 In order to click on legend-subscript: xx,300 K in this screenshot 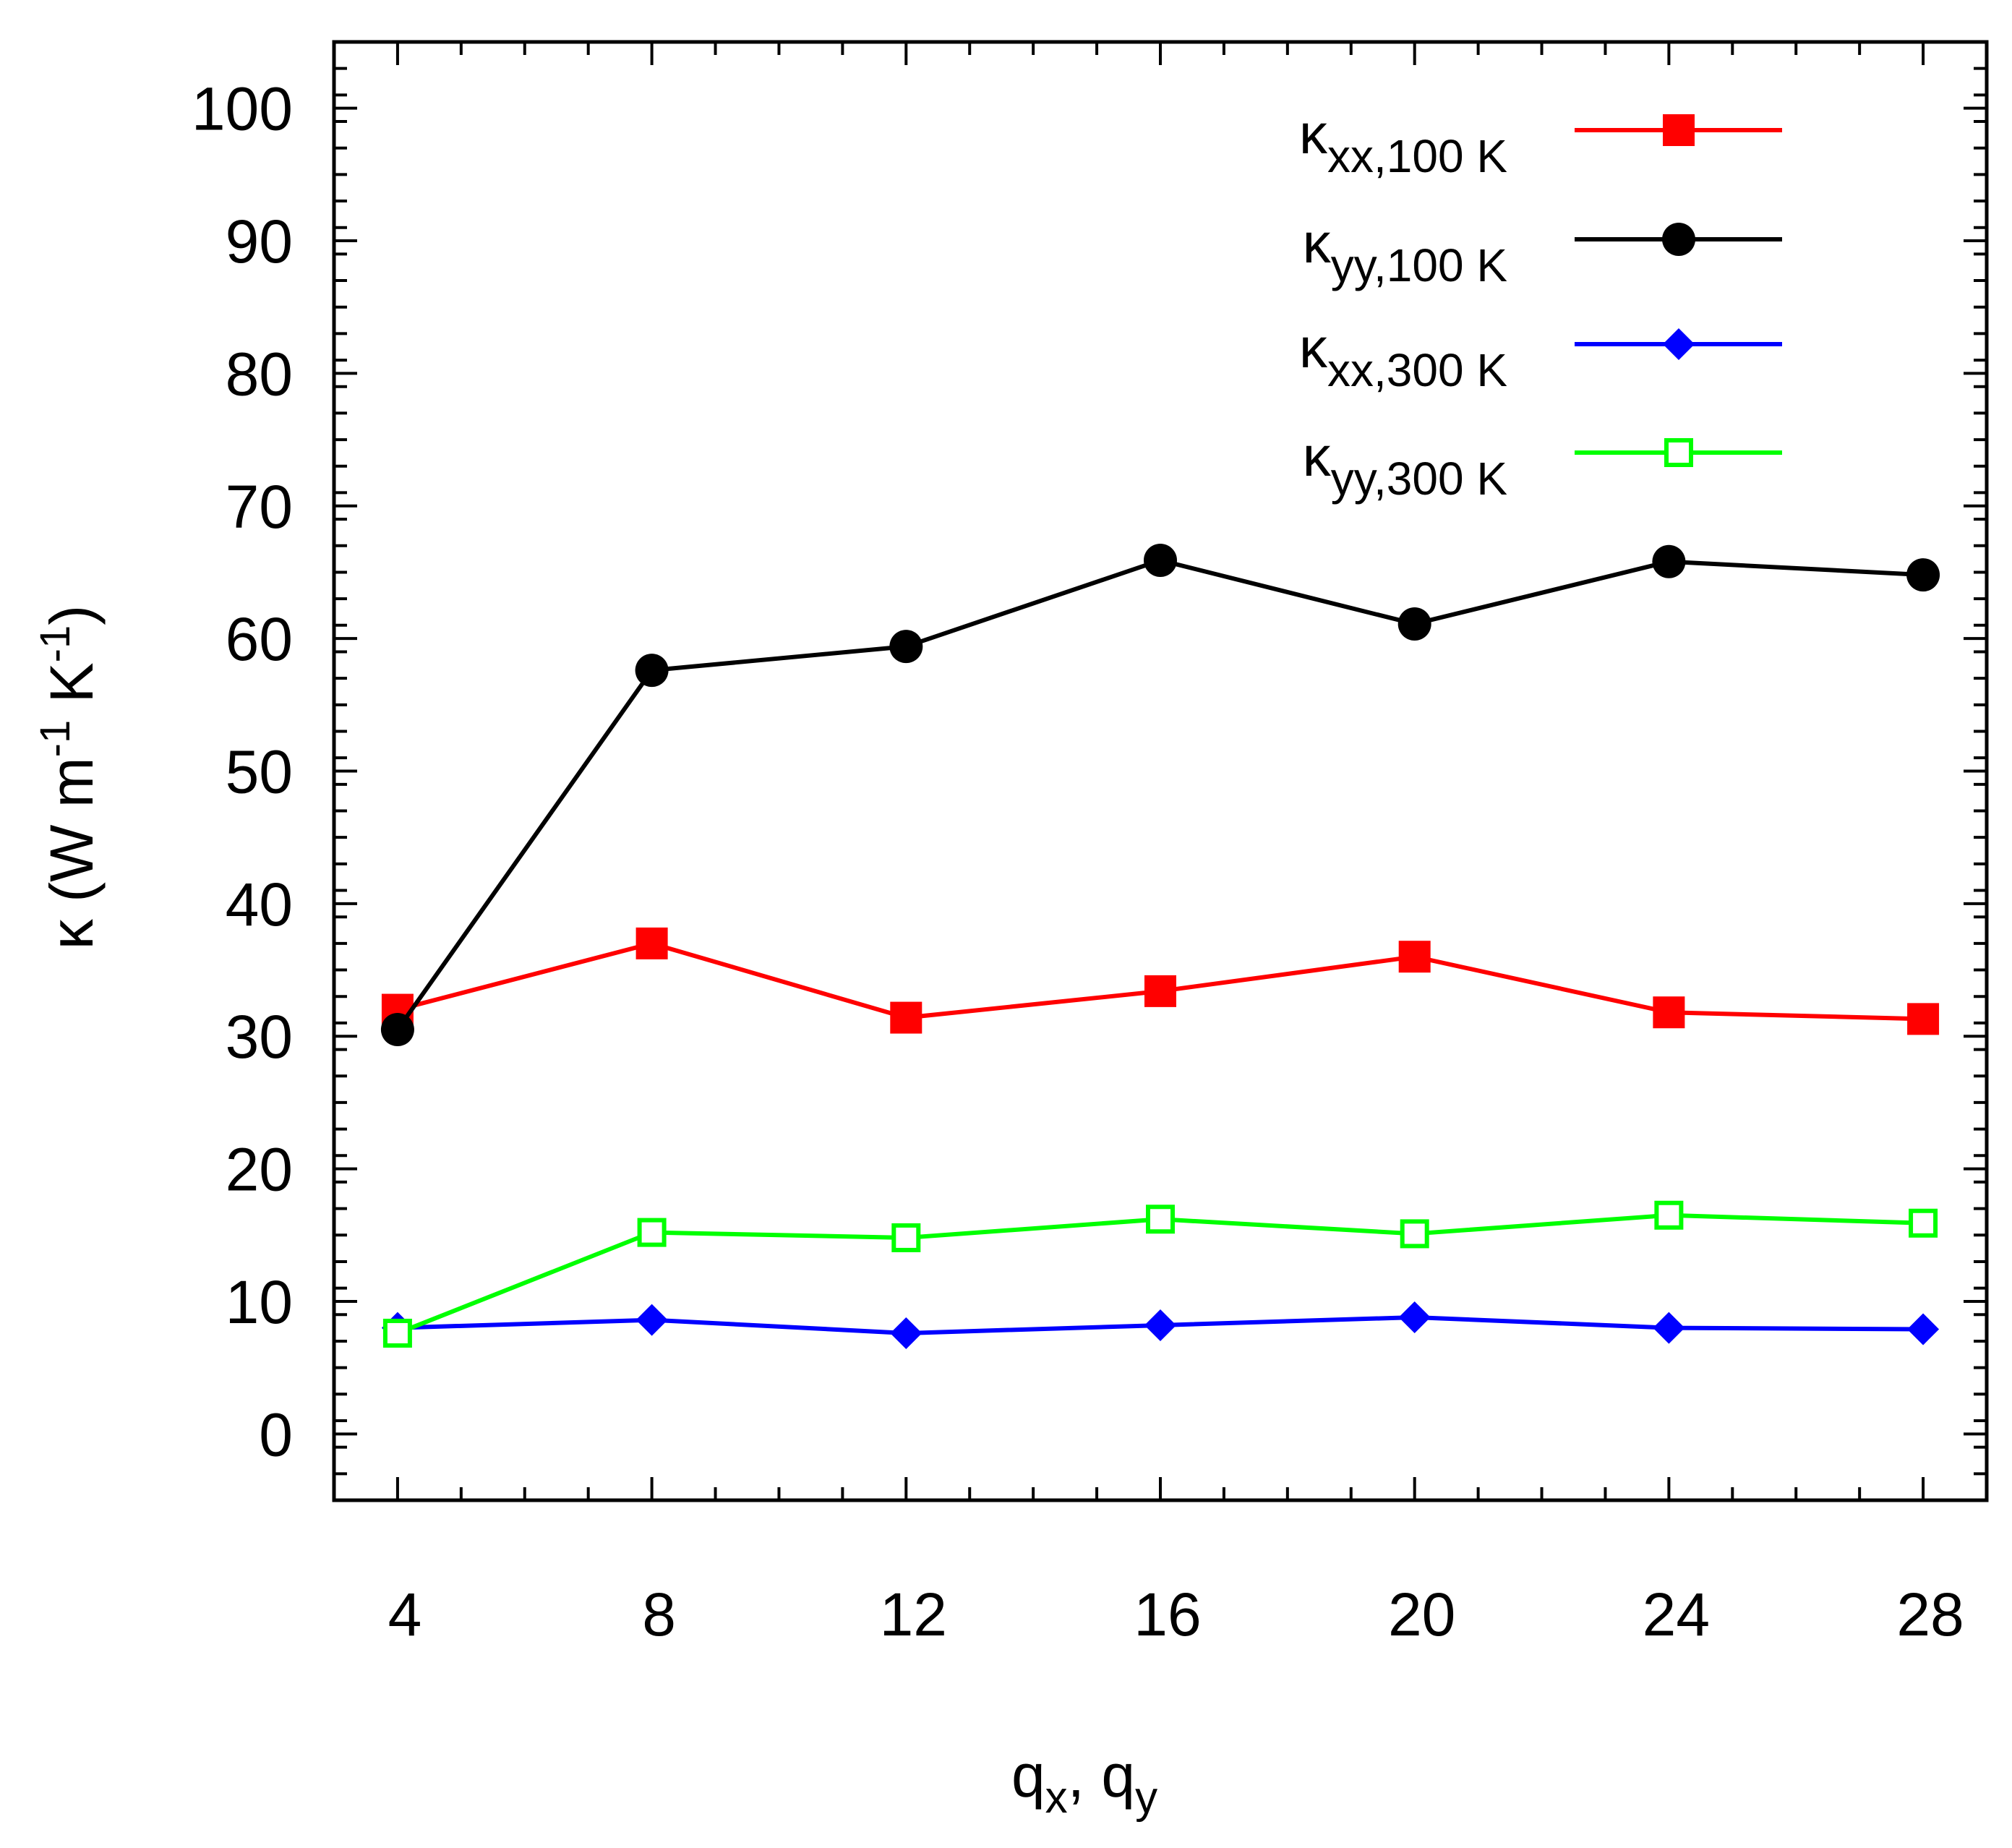, I will do `click(1417, 370)`.